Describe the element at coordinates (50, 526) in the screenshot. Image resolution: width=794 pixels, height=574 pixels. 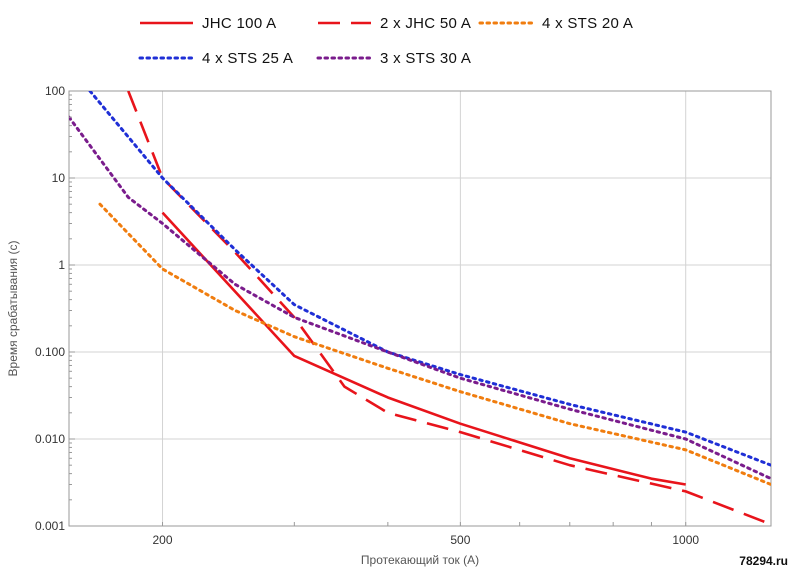
I see `y-tick-label: 0.001` at that location.